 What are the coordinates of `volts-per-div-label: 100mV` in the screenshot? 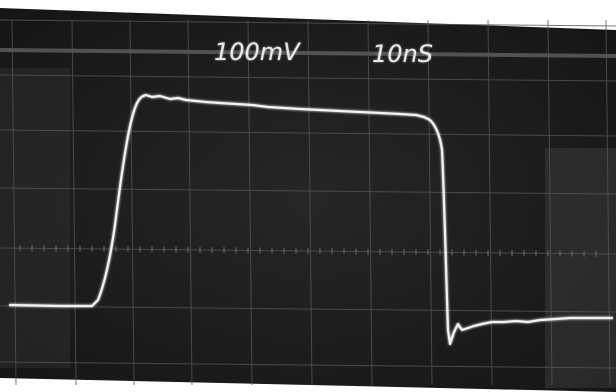 It's located at (257, 52).